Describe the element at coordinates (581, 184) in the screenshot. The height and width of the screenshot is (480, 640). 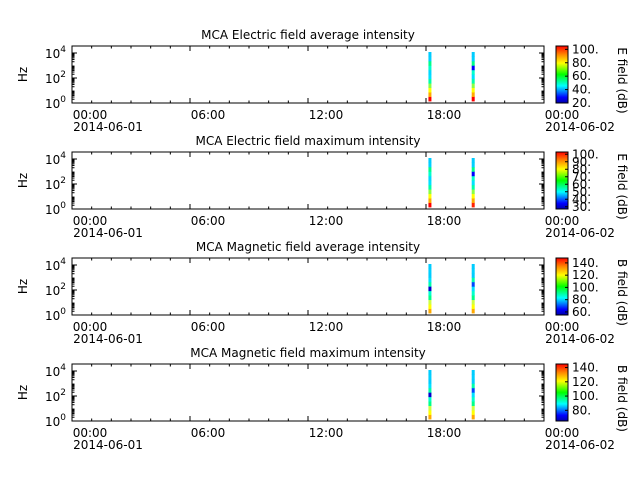
I see `colorbar-tick-label: 60.` at that location.